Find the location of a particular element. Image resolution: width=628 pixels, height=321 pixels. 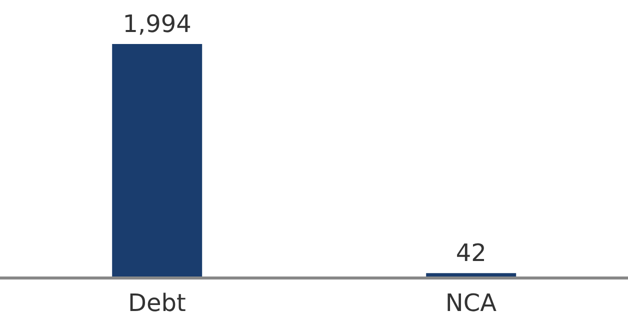

data-label: 1,994 is located at coordinates (157, 24).